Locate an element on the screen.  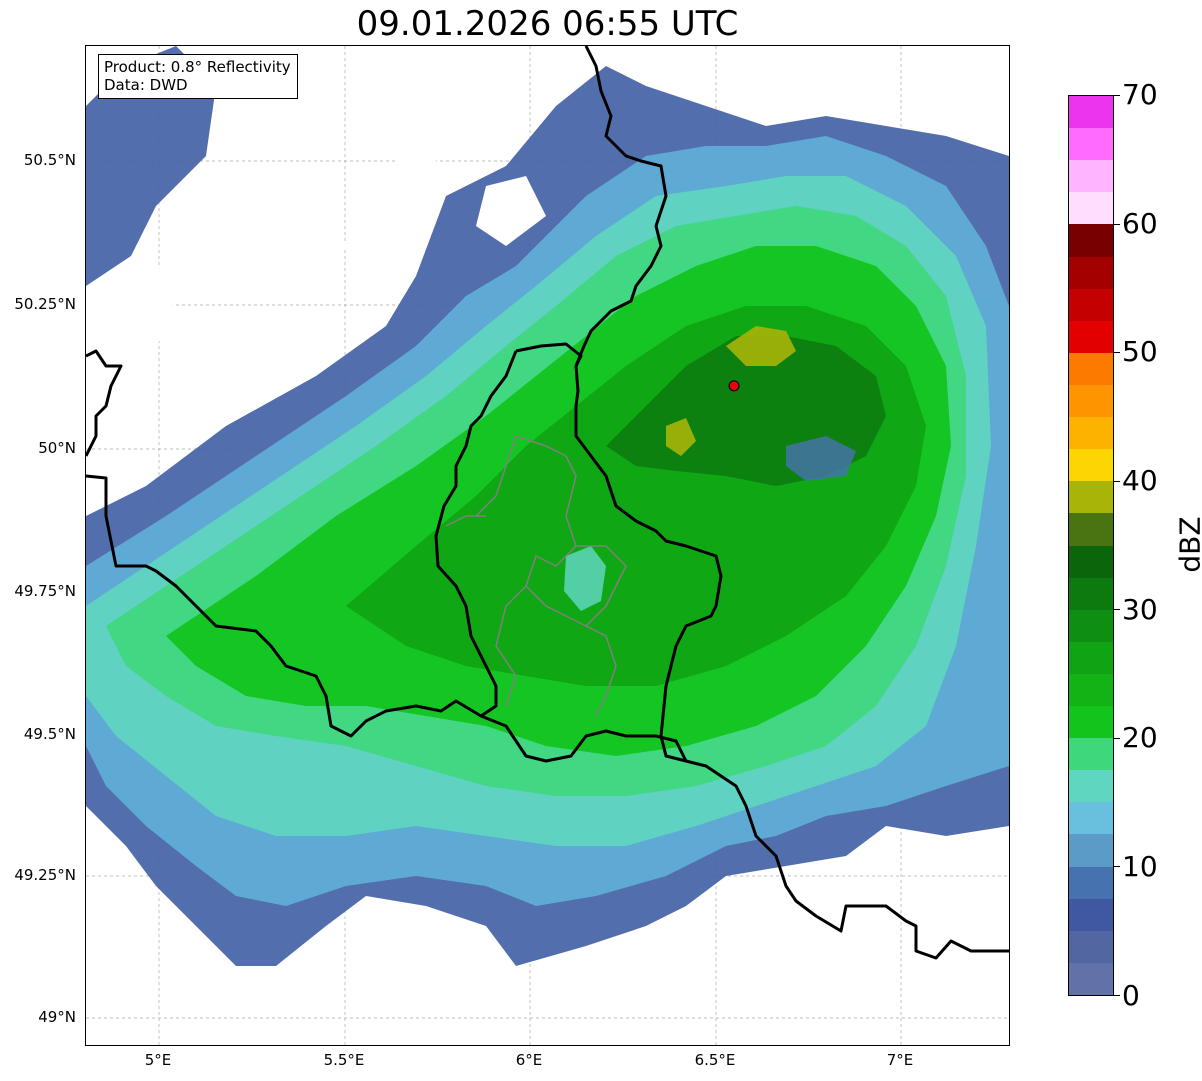
no-echo-gap is located at coordinates (316, 286).